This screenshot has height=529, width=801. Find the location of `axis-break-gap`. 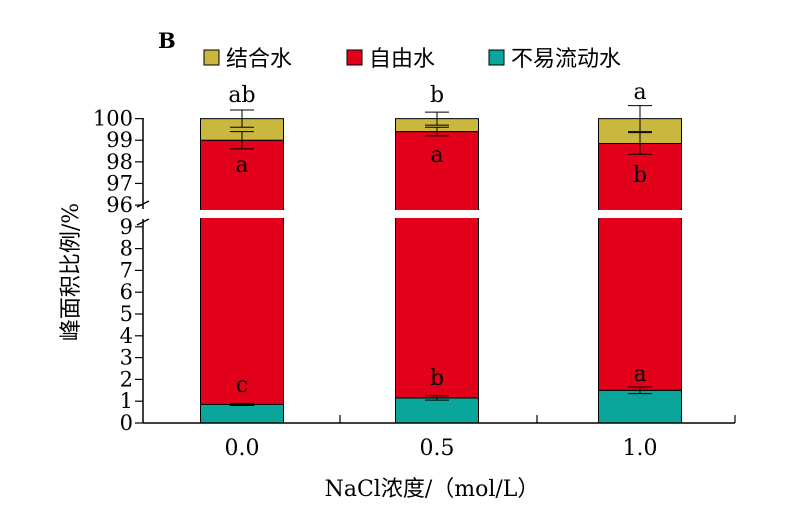

axis-break-gap is located at coordinates (436, 214).